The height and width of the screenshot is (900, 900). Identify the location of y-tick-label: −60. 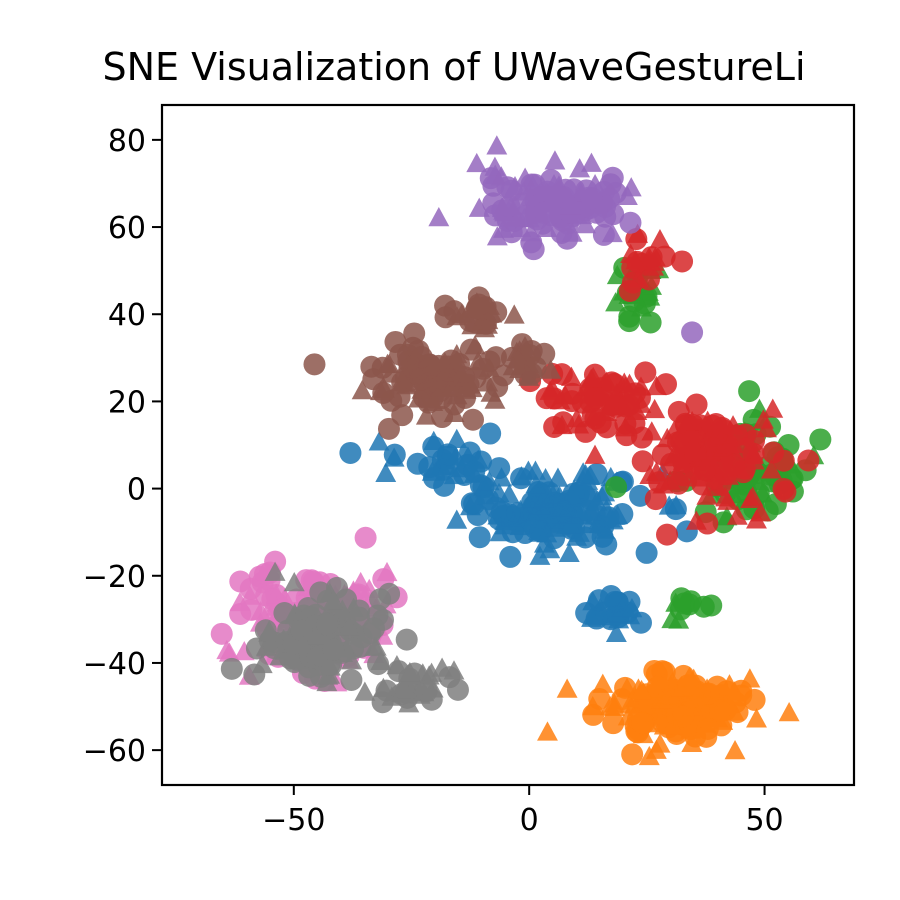
(114, 751).